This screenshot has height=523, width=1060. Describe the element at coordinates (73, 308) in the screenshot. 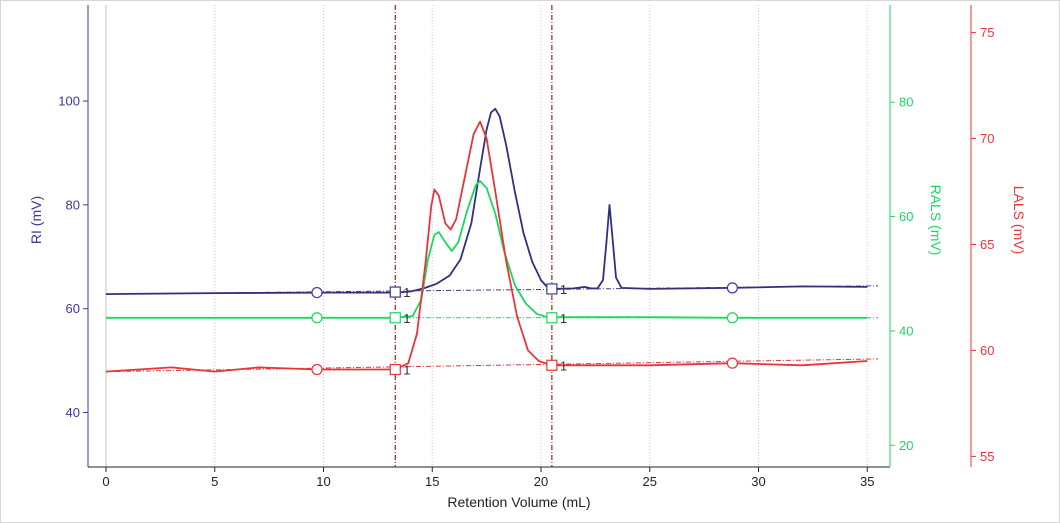

I see `ri-tick-label: 60` at that location.